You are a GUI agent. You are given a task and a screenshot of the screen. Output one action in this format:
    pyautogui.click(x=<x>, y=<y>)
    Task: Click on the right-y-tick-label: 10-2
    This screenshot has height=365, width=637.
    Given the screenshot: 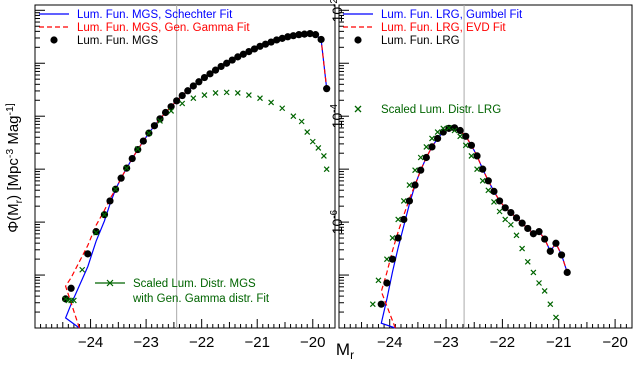 What is the action you would take?
    pyautogui.click(x=337, y=11)
    